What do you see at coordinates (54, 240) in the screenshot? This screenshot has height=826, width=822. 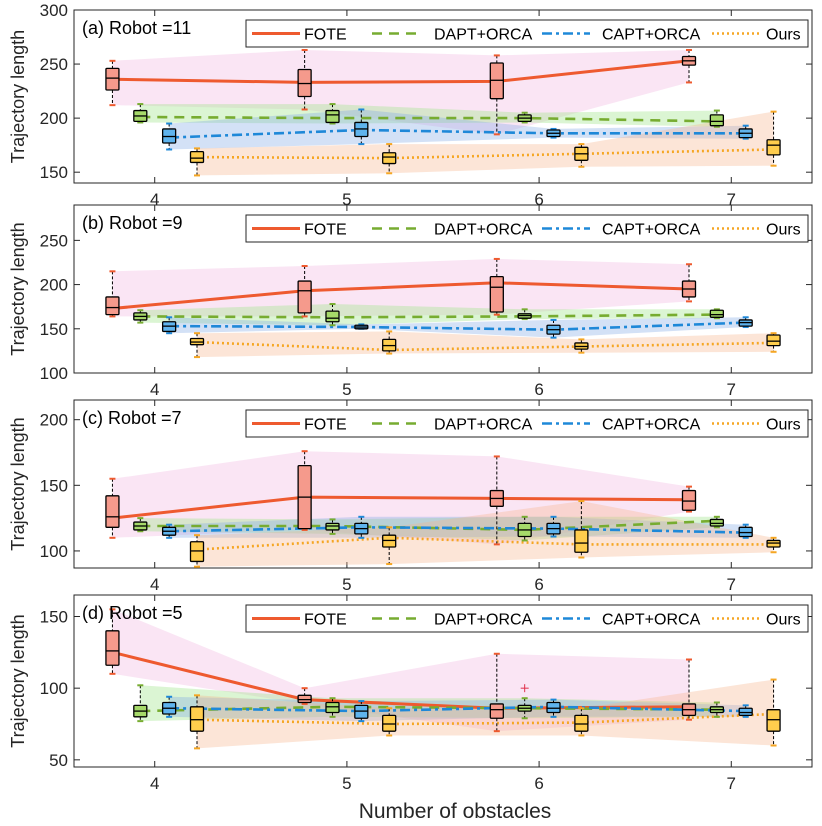 I see `y-tick-label: 250` at bounding box center [54, 240].